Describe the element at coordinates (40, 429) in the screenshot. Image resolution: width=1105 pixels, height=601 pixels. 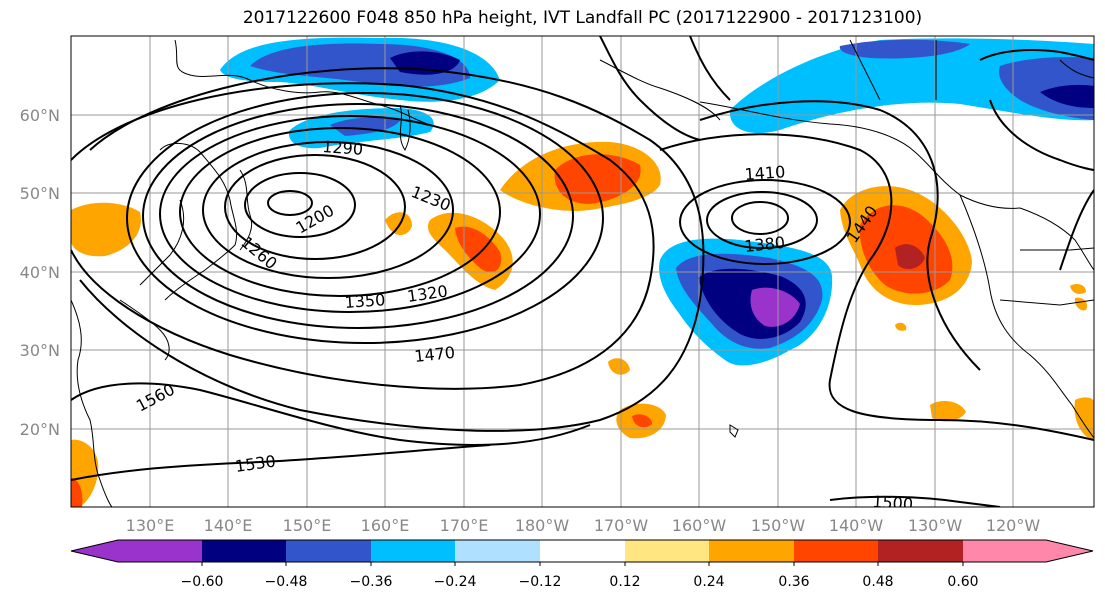
I see `lat-label: 20°N` at that location.